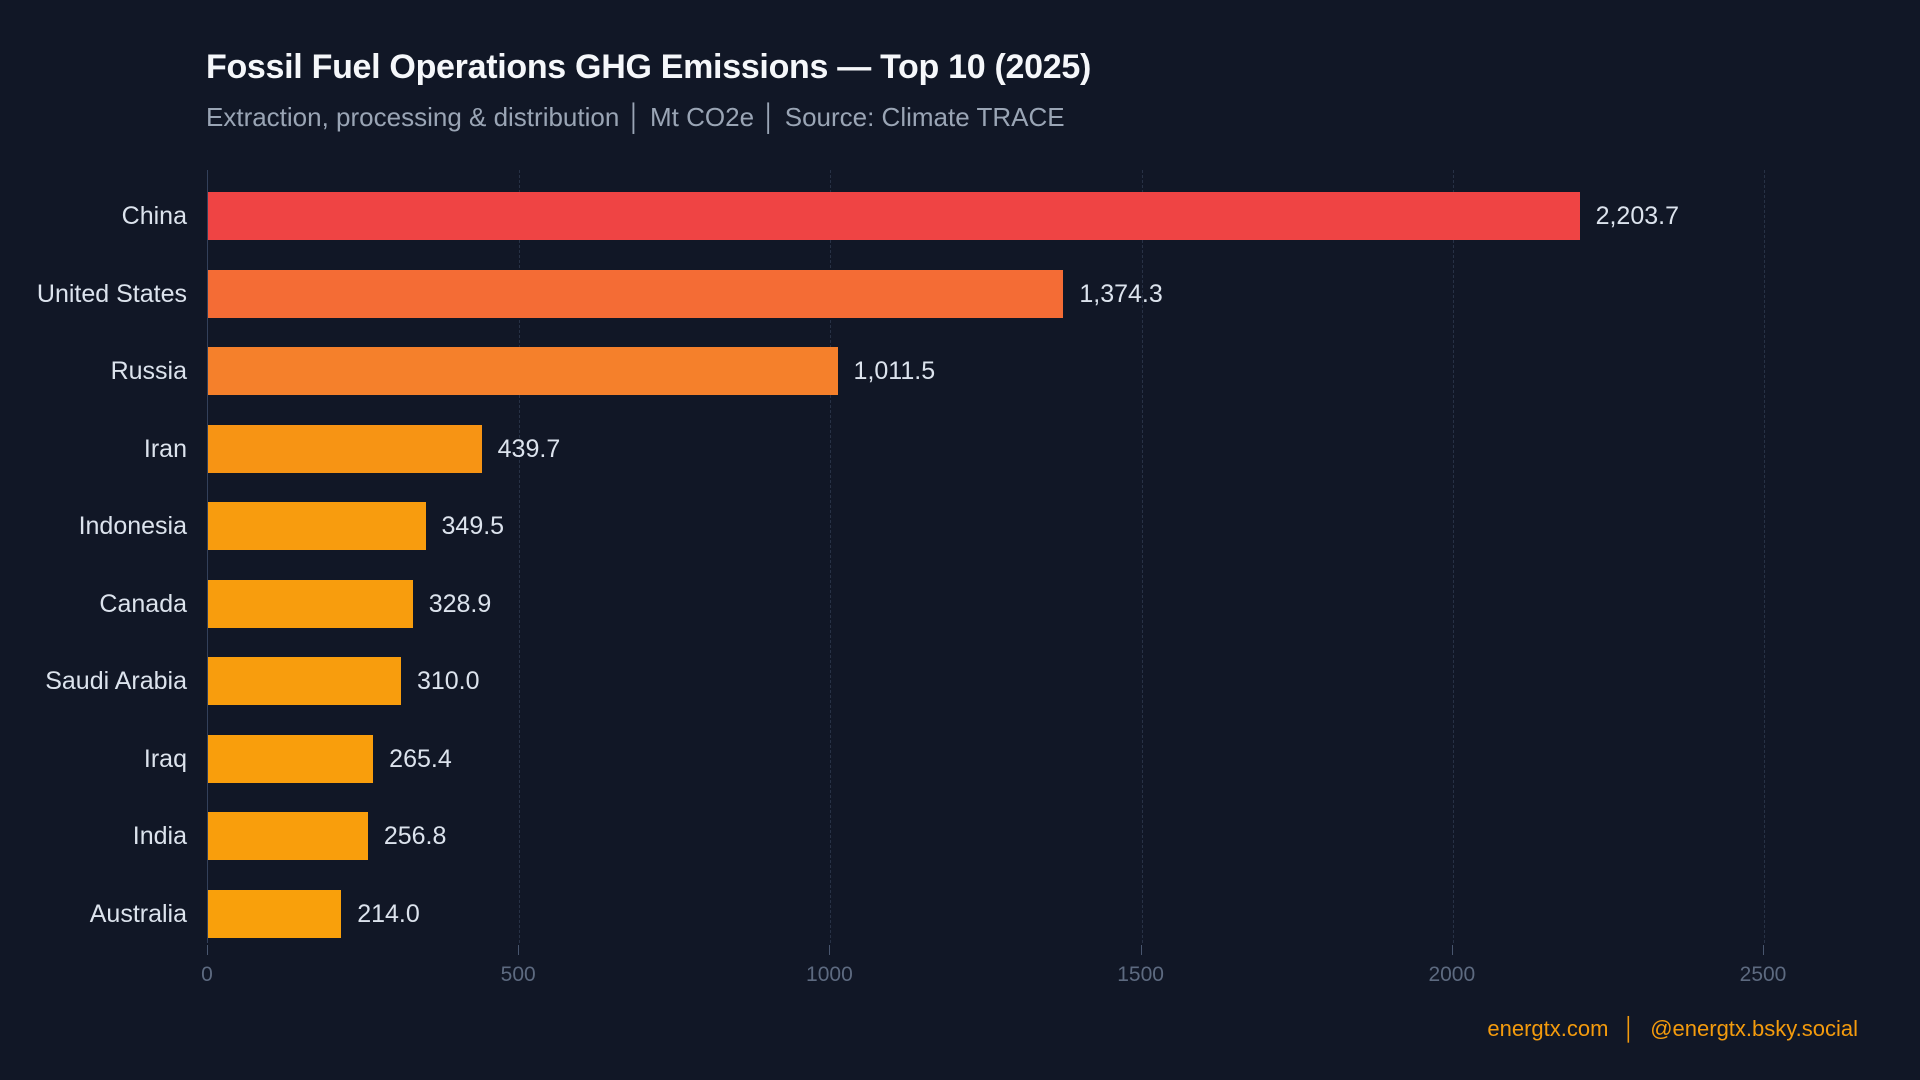 This screenshot has height=1080, width=1920. What do you see at coordinates (388, 913) in the screenshot?
I see `value-label-australia: 214.0` at bounding box center [388, 913].